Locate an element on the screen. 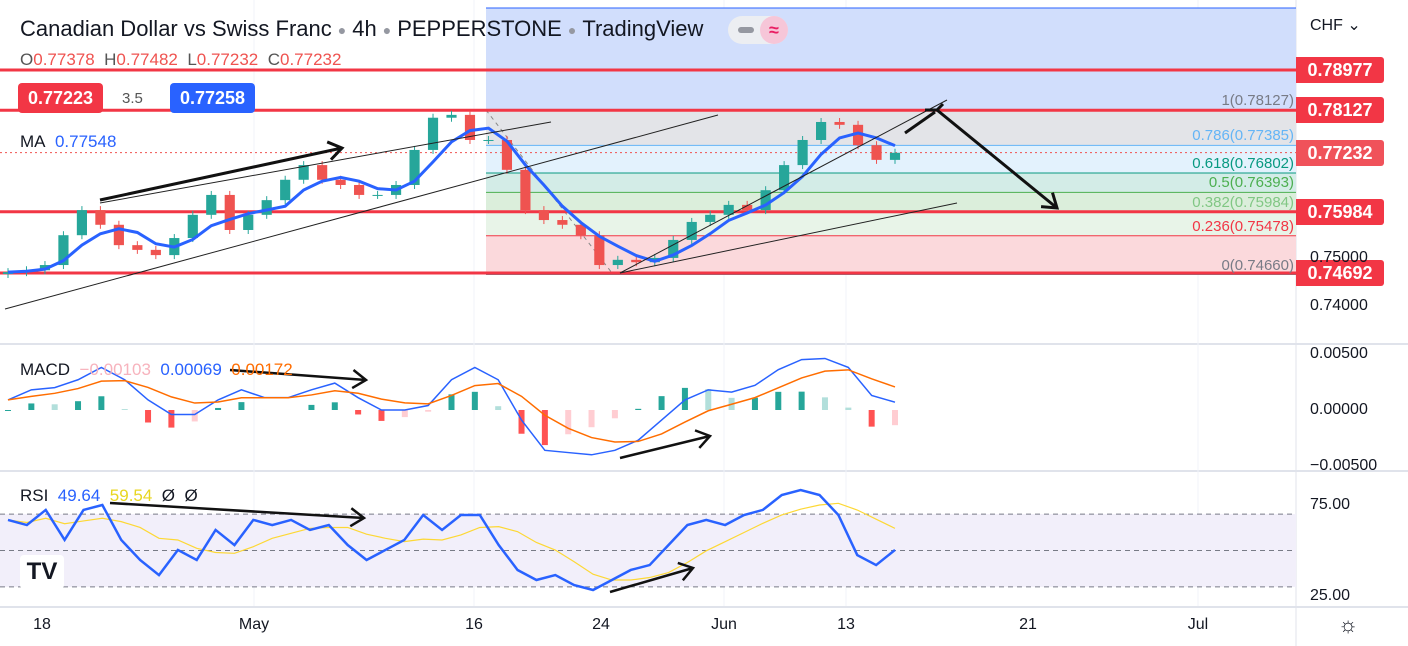 The width and height of the screenshot is (1408, 646). arrow-macd-up-head is located at coordinates (703, 439).